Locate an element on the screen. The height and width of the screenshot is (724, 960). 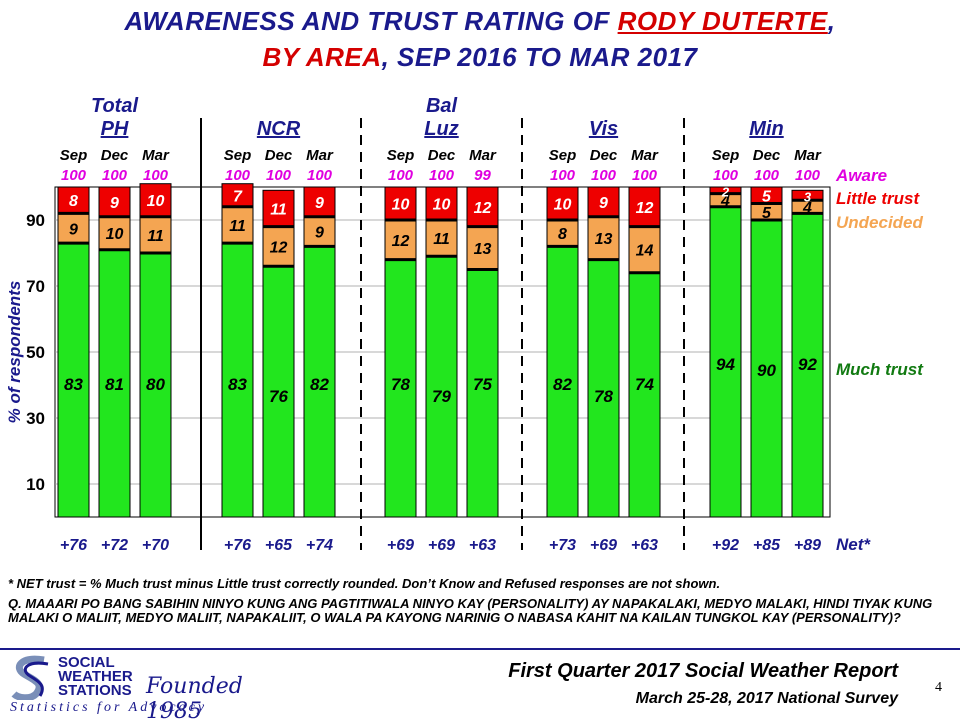
undecided-label: 9 is located at coordinates (319, 233).